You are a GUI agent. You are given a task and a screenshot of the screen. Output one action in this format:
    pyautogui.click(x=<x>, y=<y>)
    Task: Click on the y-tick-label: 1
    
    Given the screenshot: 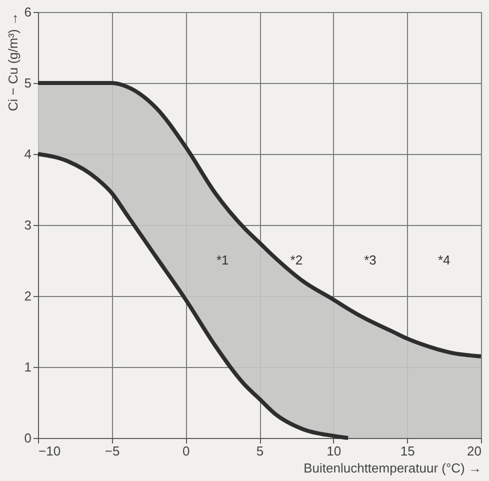 What is the action you would take?
    pyautogui.click(x=28, y=367)
    